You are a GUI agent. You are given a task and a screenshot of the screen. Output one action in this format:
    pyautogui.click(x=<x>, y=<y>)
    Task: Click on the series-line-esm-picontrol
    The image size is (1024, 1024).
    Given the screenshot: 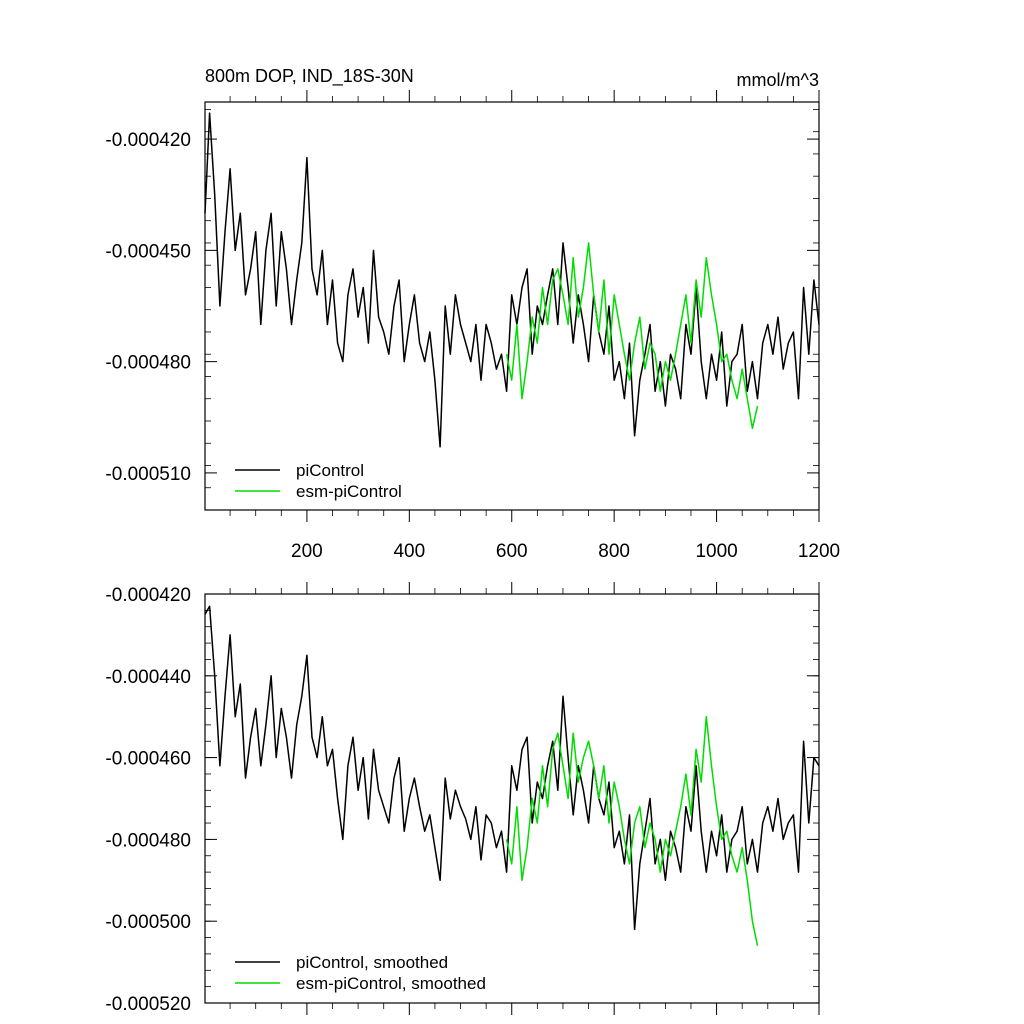 What is the action you would take?
    pyautogui.click(x=632, y=336)
    